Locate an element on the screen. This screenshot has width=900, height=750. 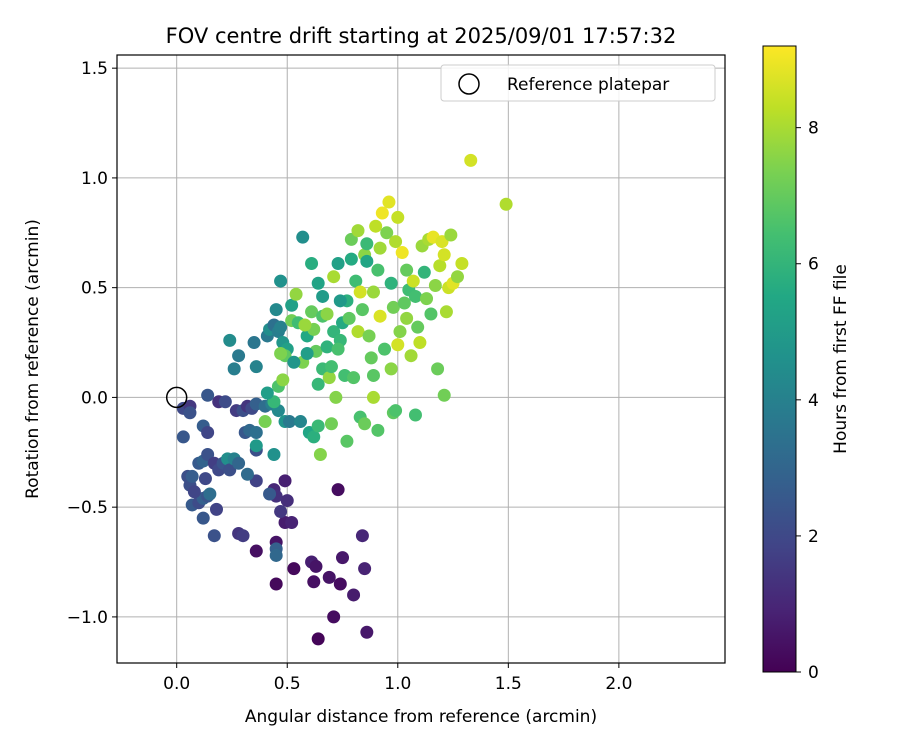
y-axis-label: Rotation from reference (arcmin) is located at coordinates (33, 359).